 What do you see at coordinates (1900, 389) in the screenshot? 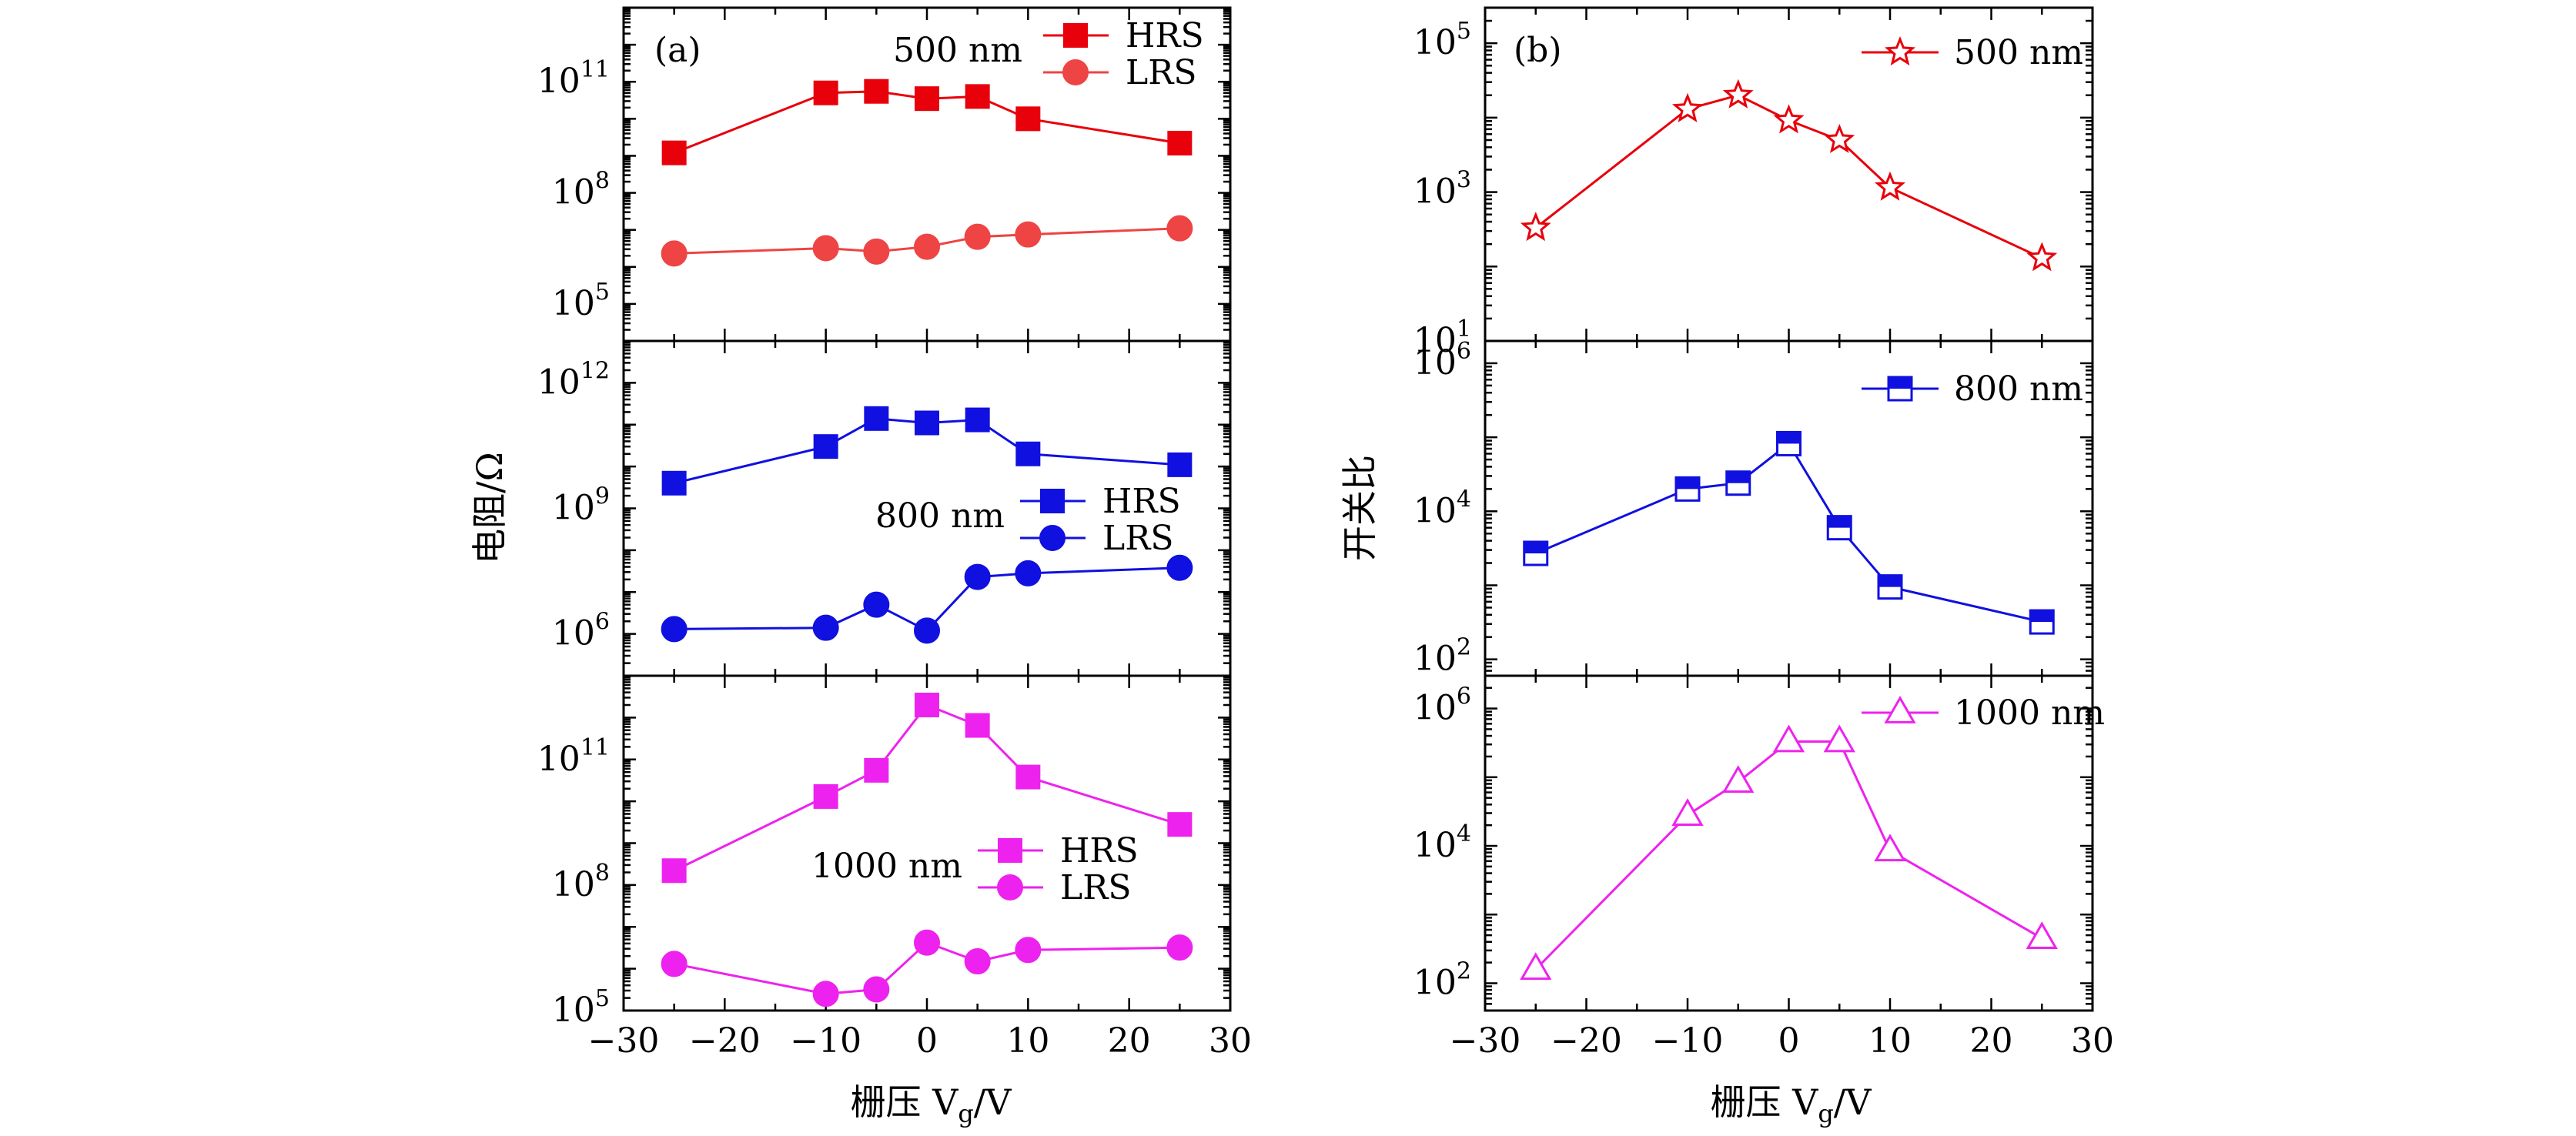
I see `legend-marker-b-mid` at bounding box center [1900, 389].